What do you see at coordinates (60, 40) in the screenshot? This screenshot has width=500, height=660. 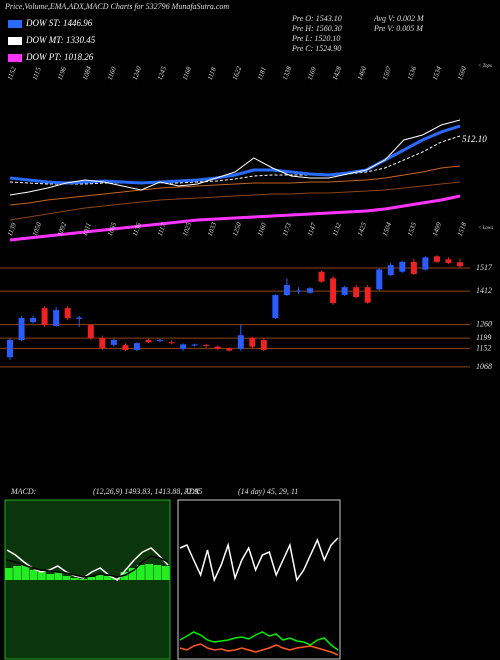 I see `legend-label: DOW MT: 1330.45` at bounding box center [60, 40].